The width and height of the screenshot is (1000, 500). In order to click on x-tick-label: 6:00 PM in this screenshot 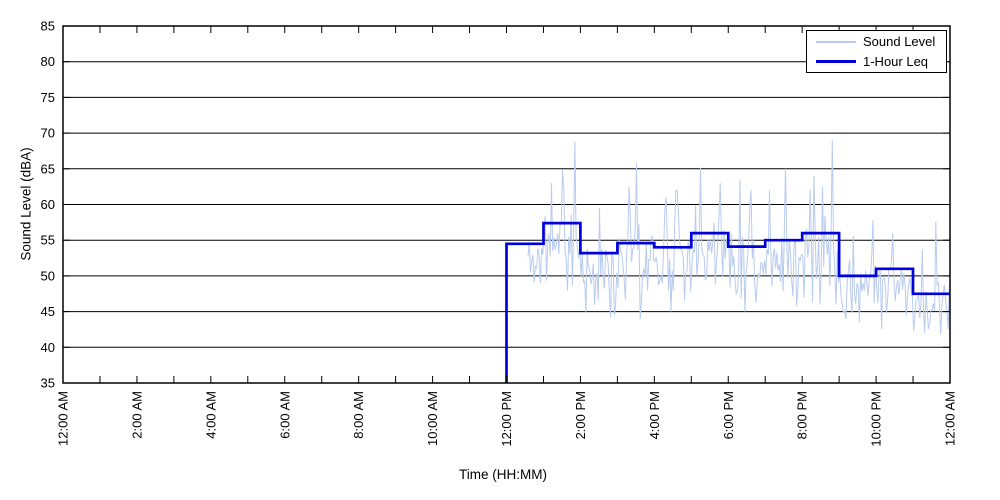, I will do `click(728, 415)`.